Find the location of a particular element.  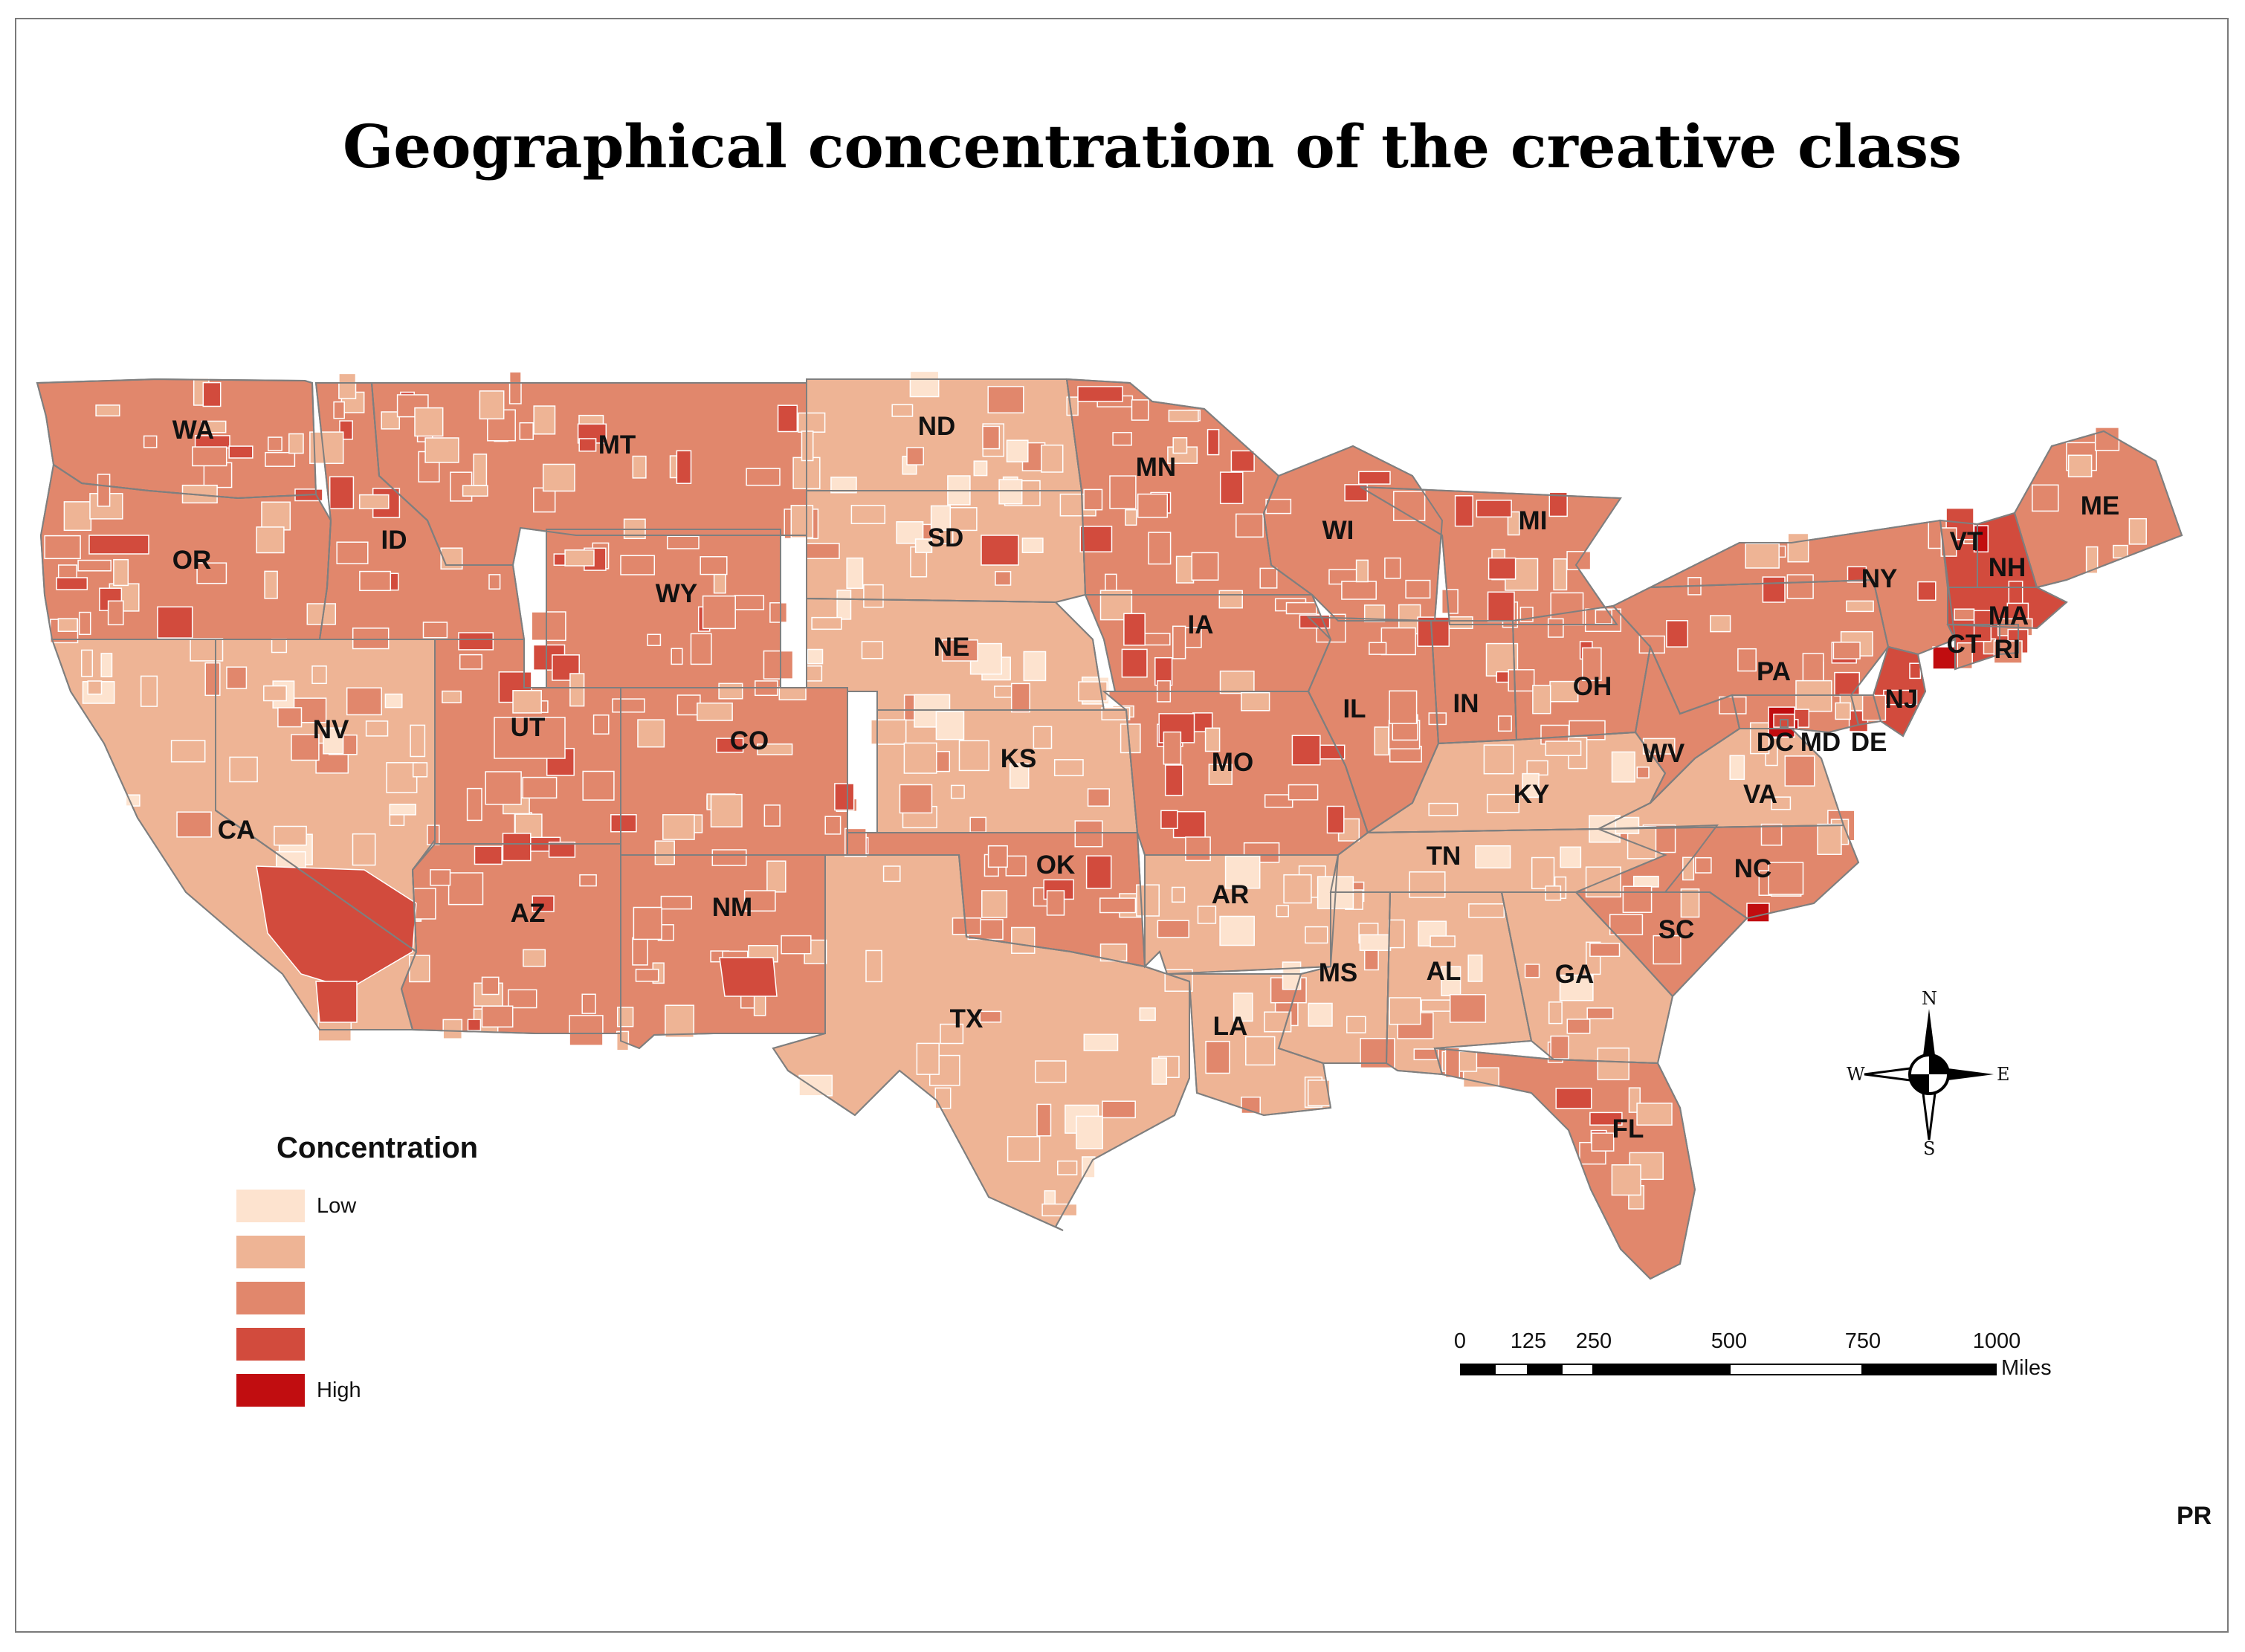

state-border-ma is located at coordinates (2007, 608).